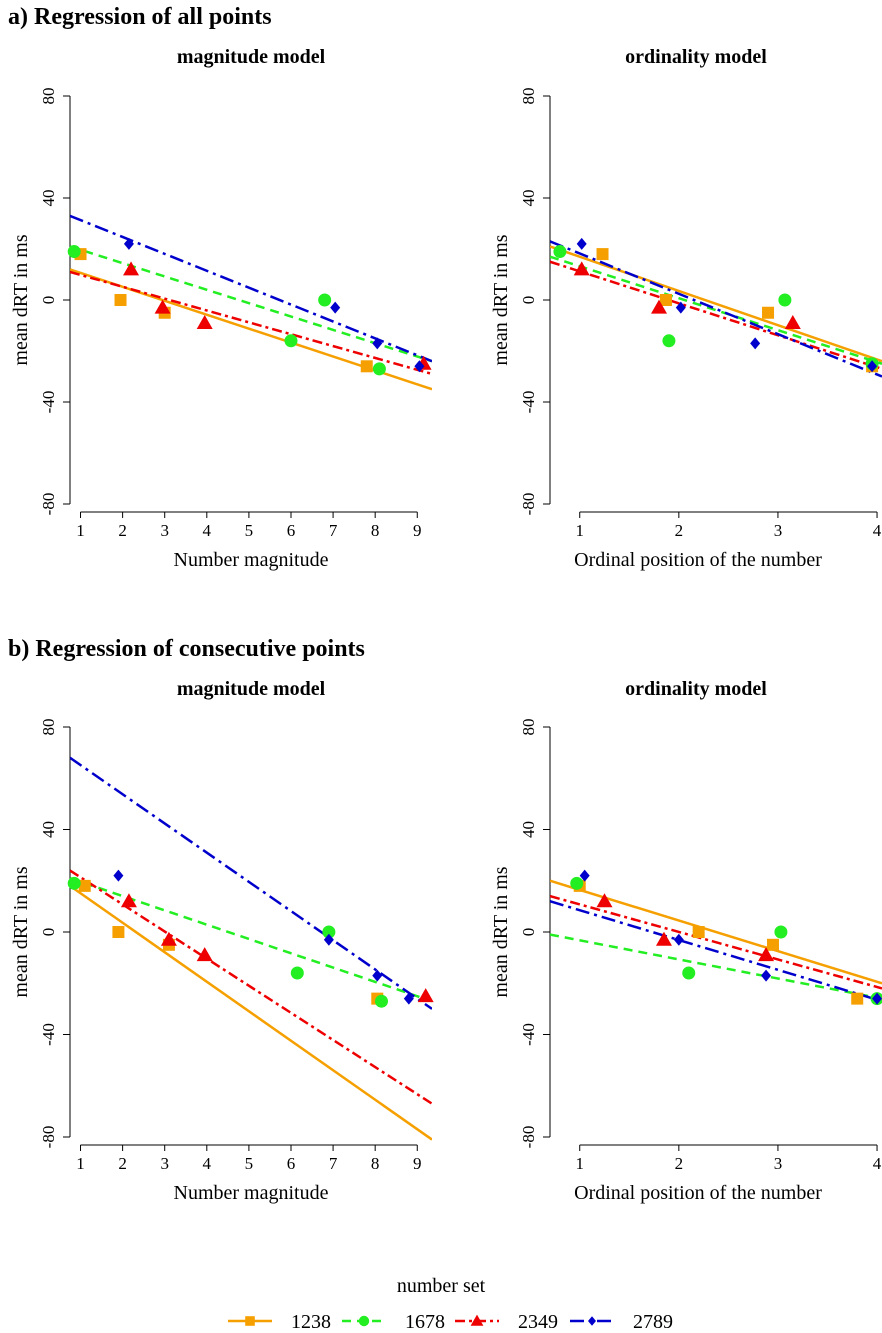  Describe the element at coordinates (251, 57) in the screenshot. I see `chart-title: magnitude model` at that location.